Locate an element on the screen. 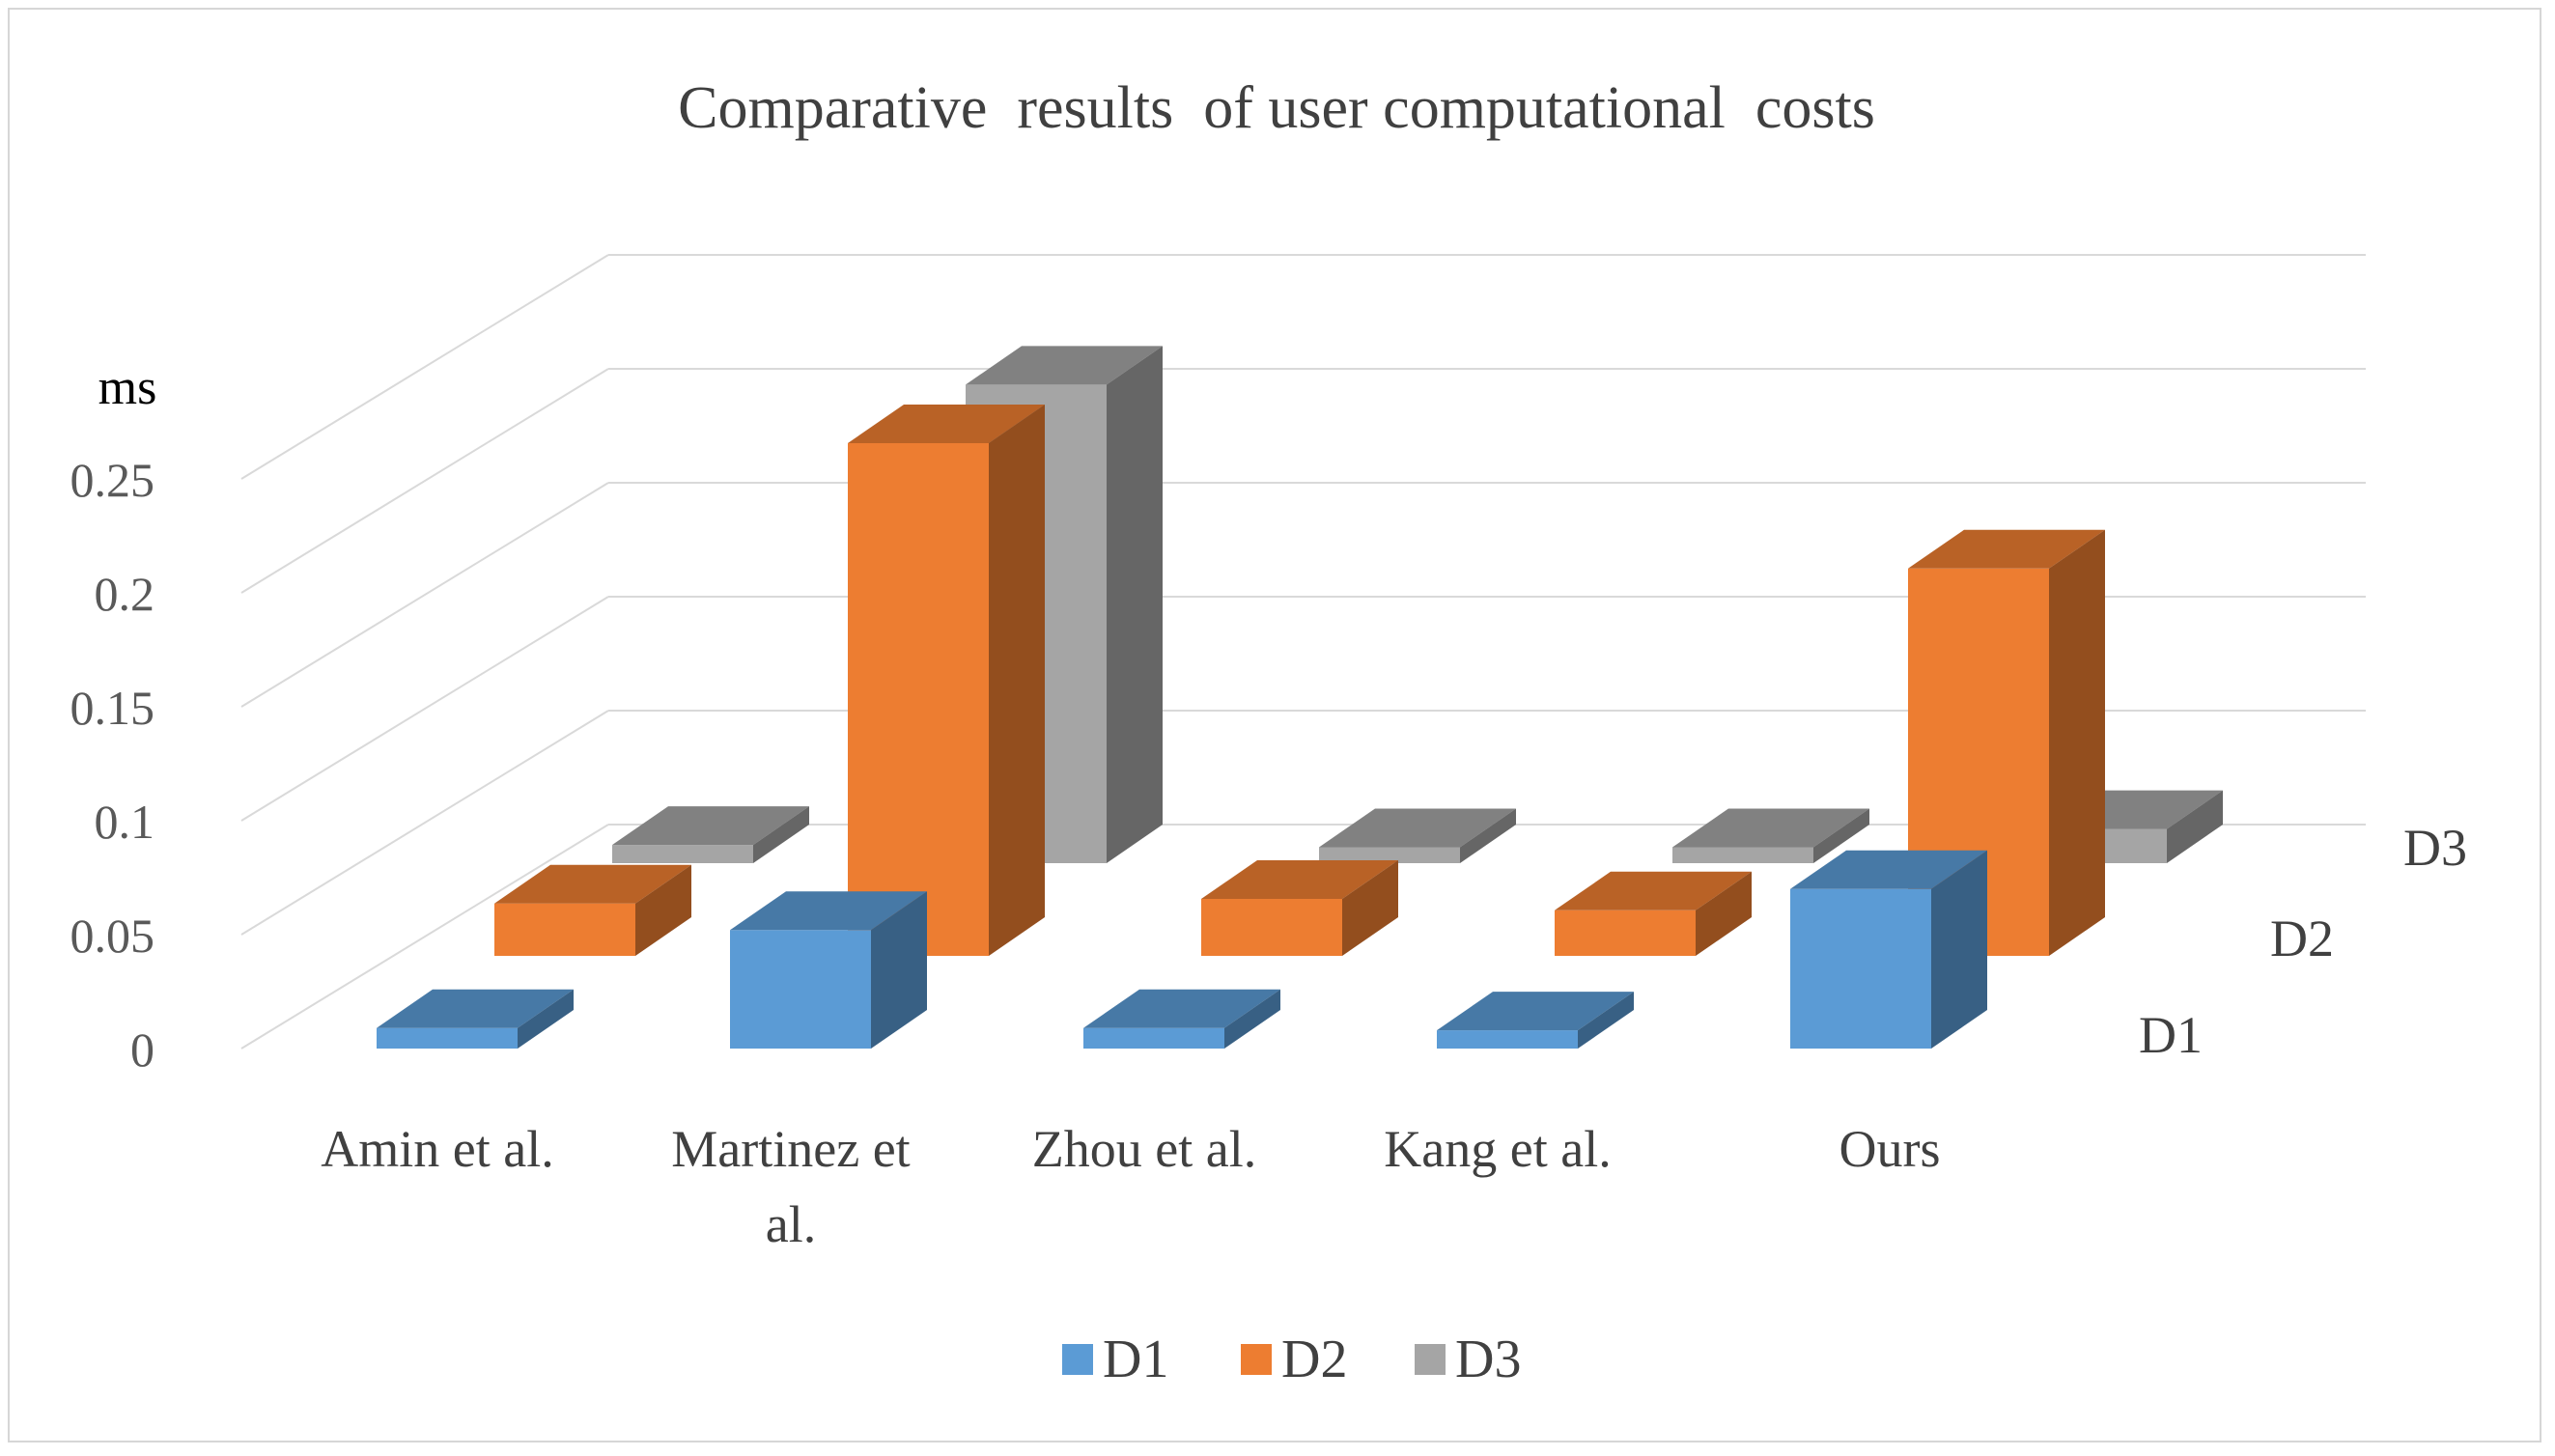  category-label: al. is located at coordinates (791, 1224).